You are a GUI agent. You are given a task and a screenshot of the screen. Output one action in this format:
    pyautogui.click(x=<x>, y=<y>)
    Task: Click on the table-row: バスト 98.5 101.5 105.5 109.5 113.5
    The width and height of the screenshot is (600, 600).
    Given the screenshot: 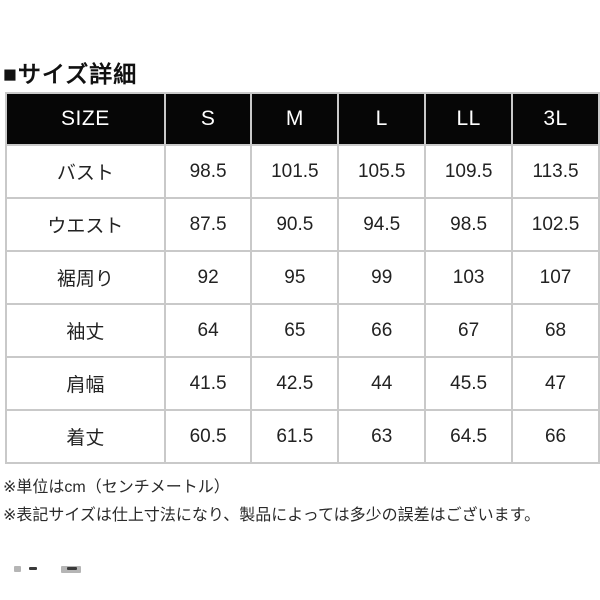 What is the action you would take?
    pyautogui.click(x=302, y=171)
    